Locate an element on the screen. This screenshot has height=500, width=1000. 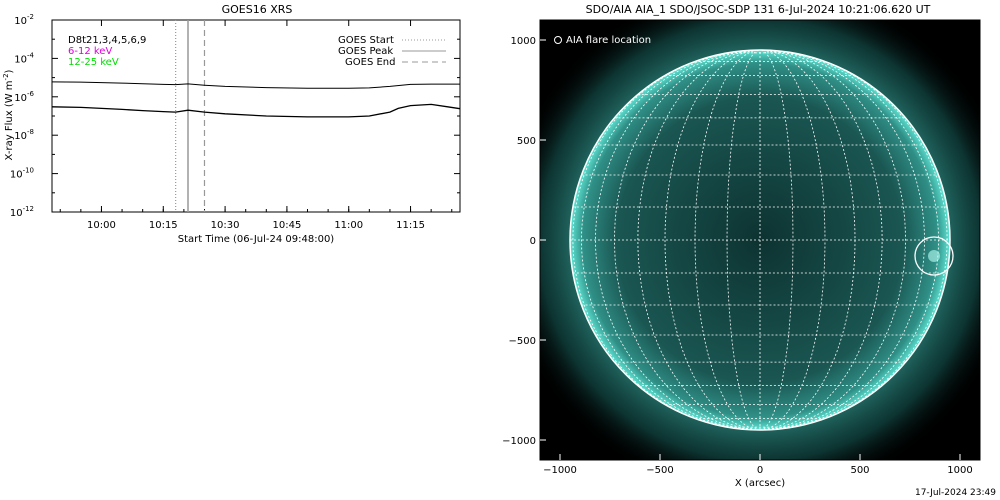
goes-title: GOES16 XRS is located at coordinates (257, 9).